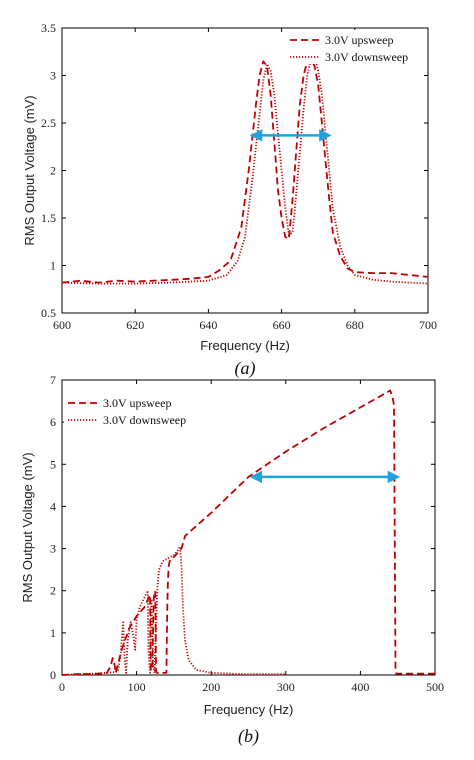 This screenshot has width=474, height=760. Describe the element at coordinates (428, 325) in the screenshot. I see `x-tick-label: 700` at that location.